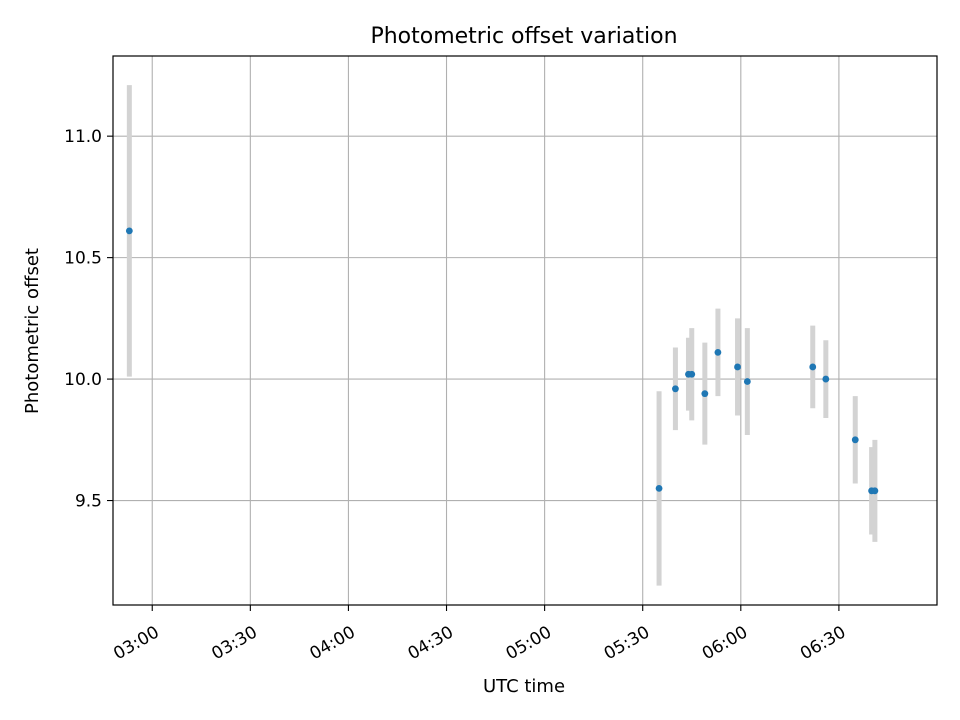 This screenshot has height=720, width=960. Describe the element at coordinates (136, 643) in the screenshot. I see `x-tick-label: 03:00` at that location.